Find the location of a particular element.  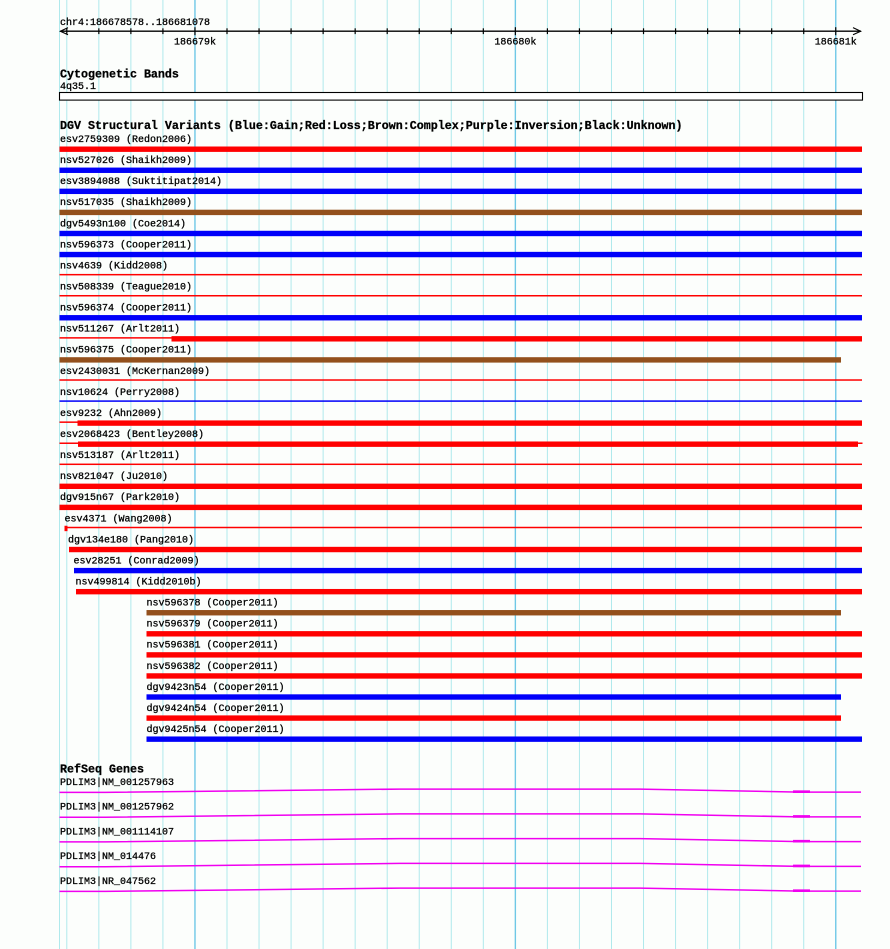

svg-text: nsv596373 (Cooper2011) is located at coordinates (126, 245).